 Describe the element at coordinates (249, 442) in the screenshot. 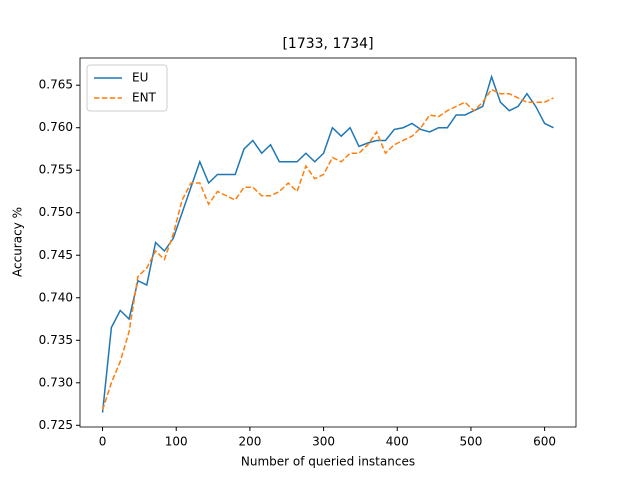

I see `x-tick-label: 200` at that location.